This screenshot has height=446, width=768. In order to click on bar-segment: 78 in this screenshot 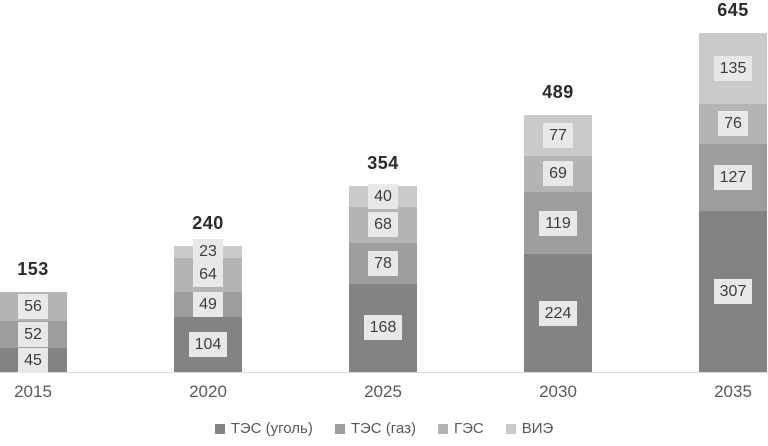, I will do `click(383, 263)`.